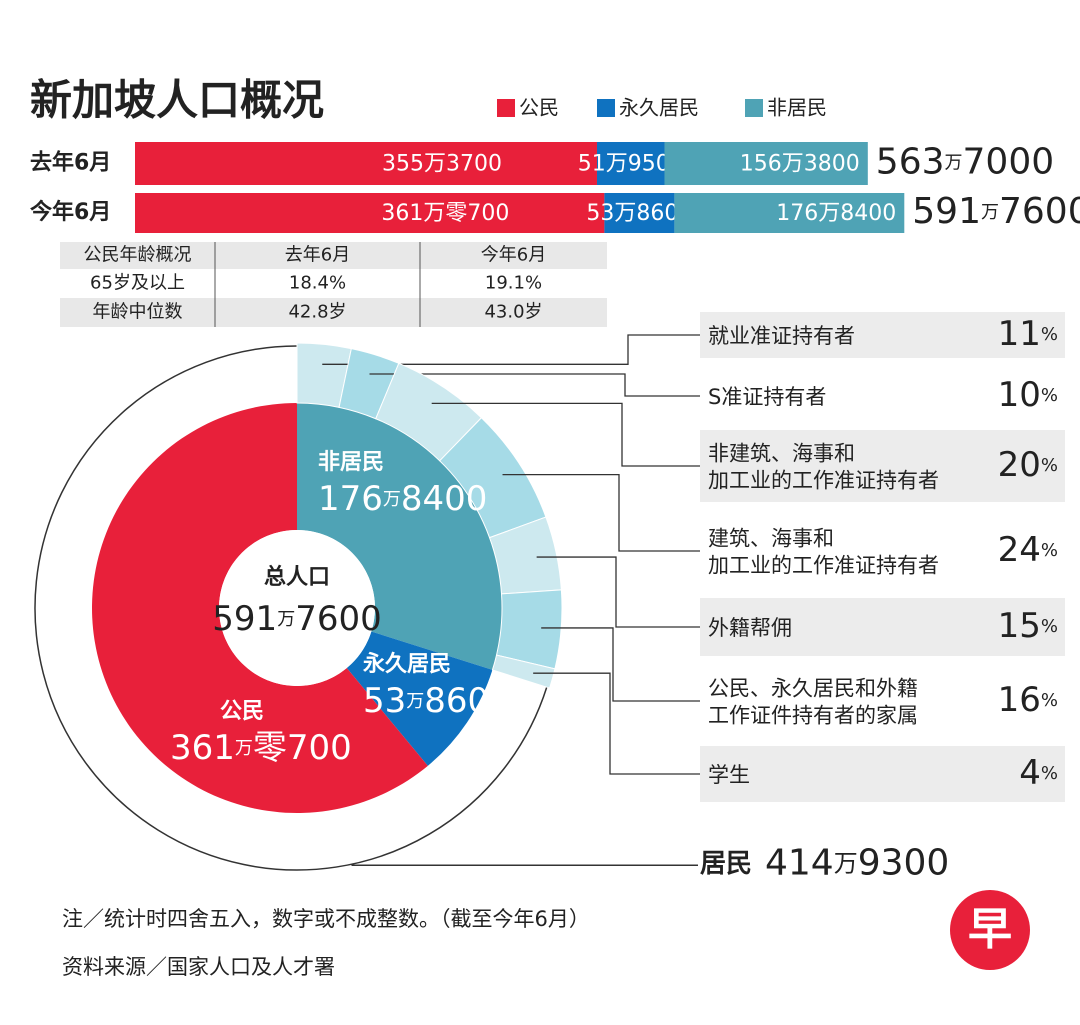  Describe the element at coordinates (70, 212) in the screenshot. I see `category-label: 今年6月` at that location.